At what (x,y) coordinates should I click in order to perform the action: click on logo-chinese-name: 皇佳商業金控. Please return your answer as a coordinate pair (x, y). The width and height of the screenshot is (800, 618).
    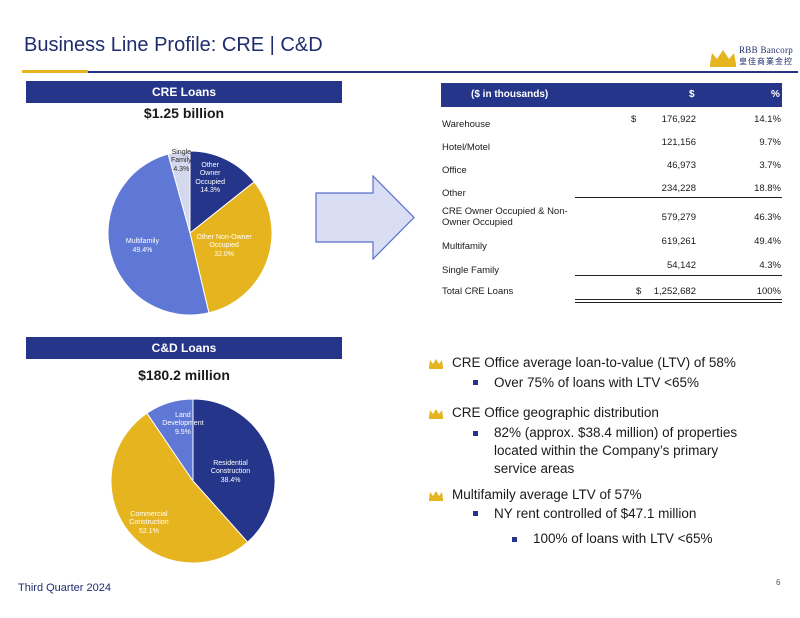
    Looking at the image, I should click on (766, 61).